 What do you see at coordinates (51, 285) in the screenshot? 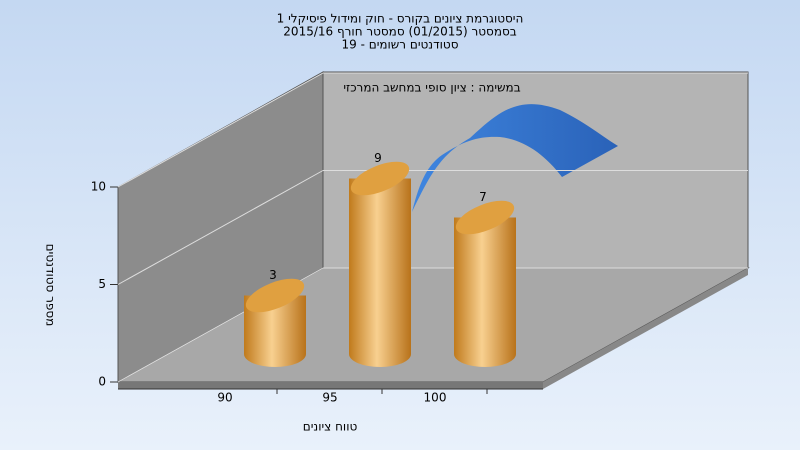
I see `y-axis-label: מספר סטודנטים` at bounding box center [51, 285].